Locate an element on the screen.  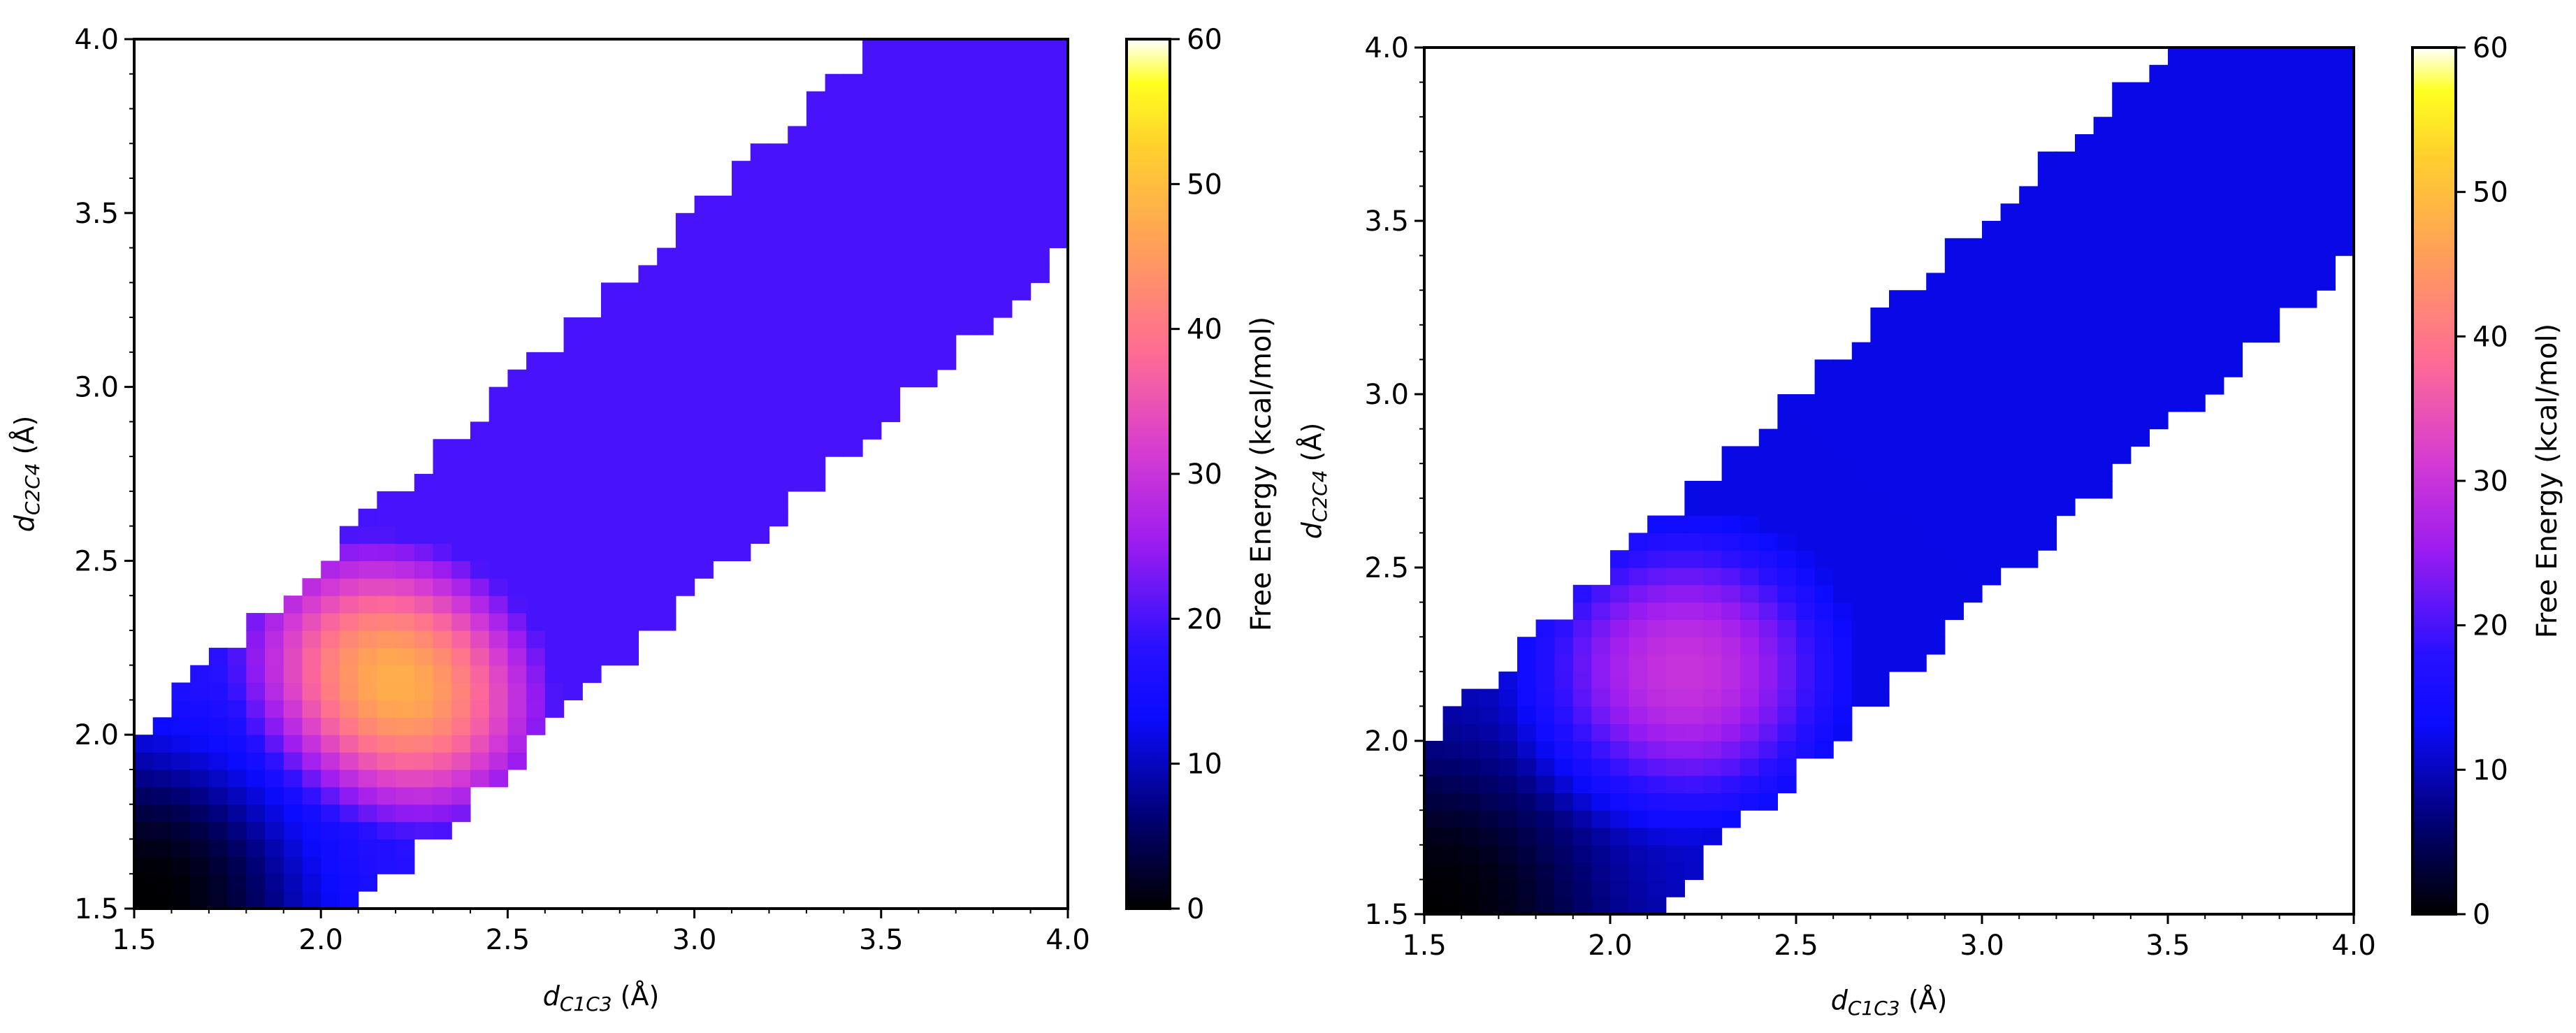
y-tick-label: 2.0 is located at coordinates (1386, 742).